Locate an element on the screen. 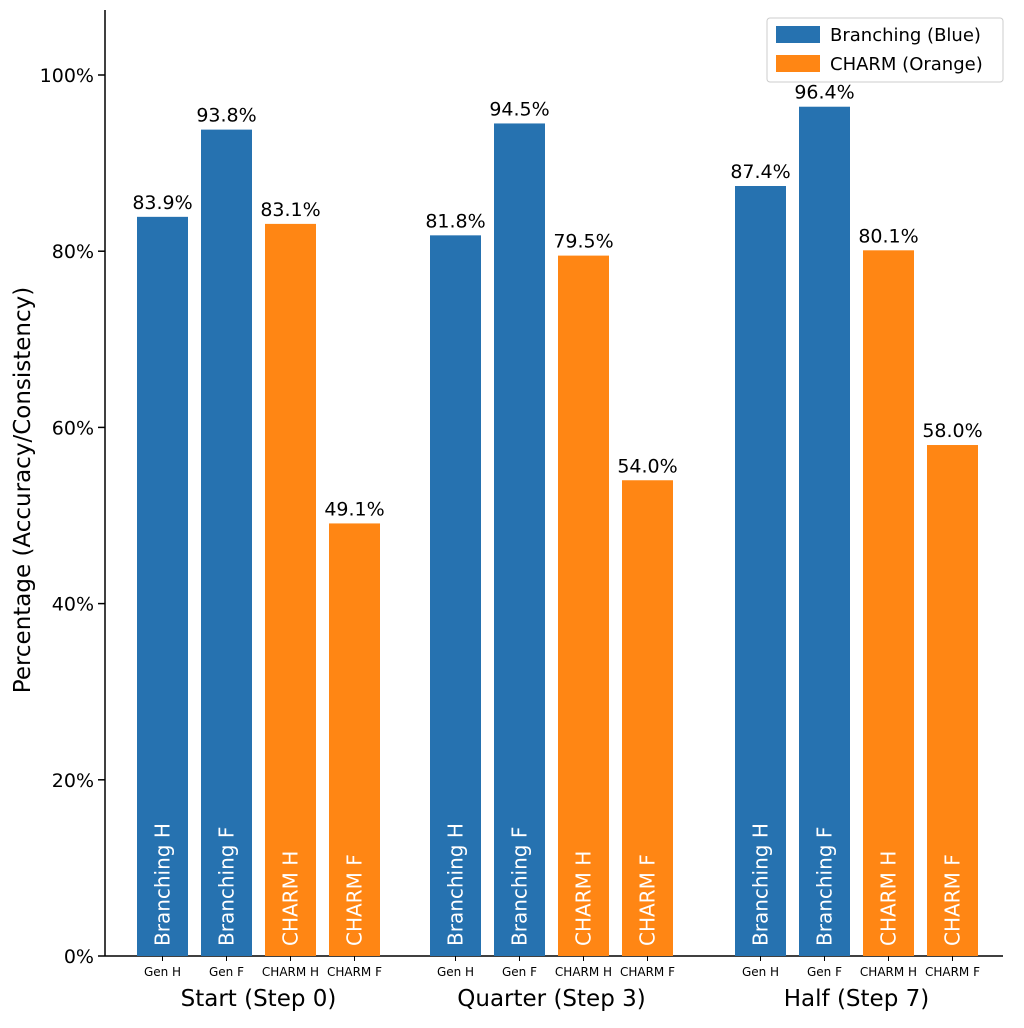 Image resolution: width=1024 pixels, height=1028 pixels. group-label: Start (Step 0) is located at coordinates (259, 999).